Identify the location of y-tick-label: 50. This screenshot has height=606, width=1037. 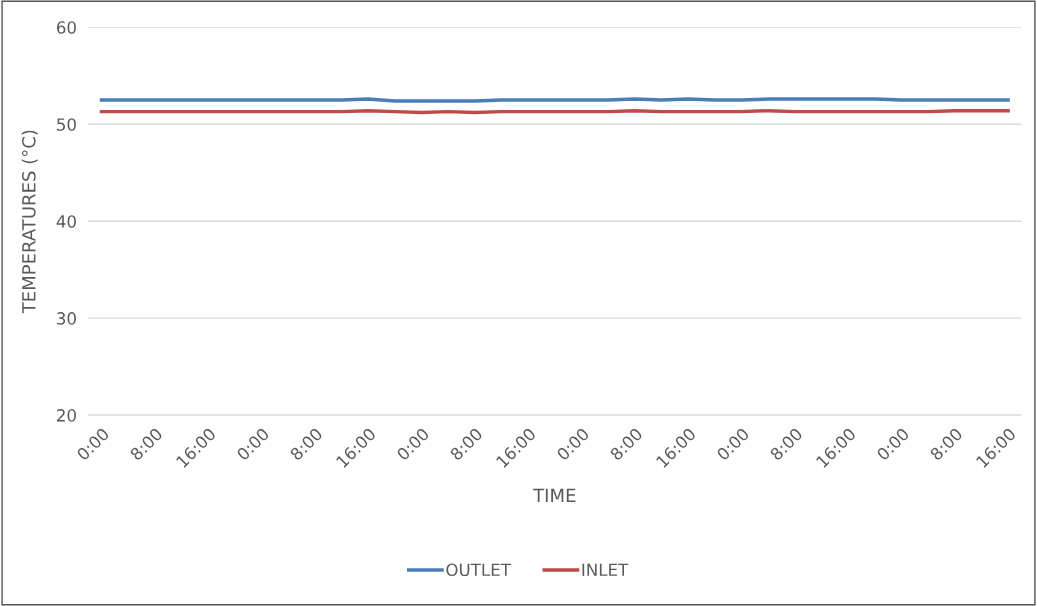
(66, 124).